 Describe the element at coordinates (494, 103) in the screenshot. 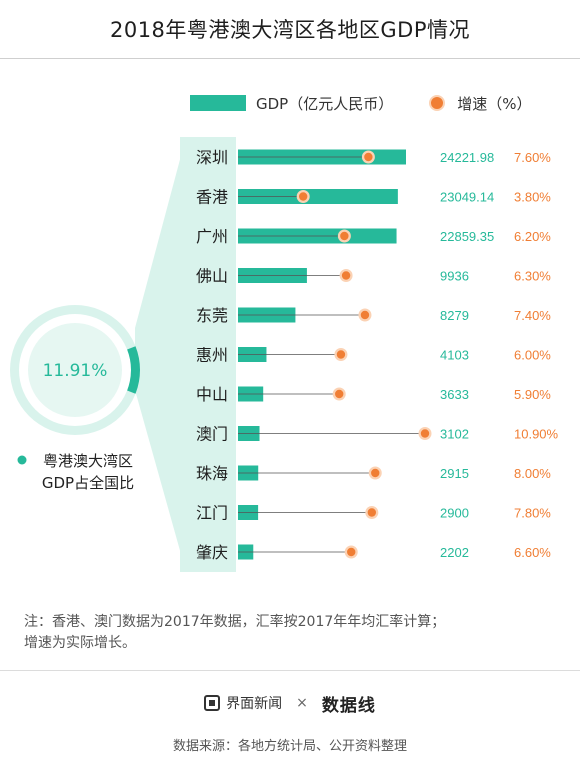

I see `growth-legend-label: 增速（%）` at that location.